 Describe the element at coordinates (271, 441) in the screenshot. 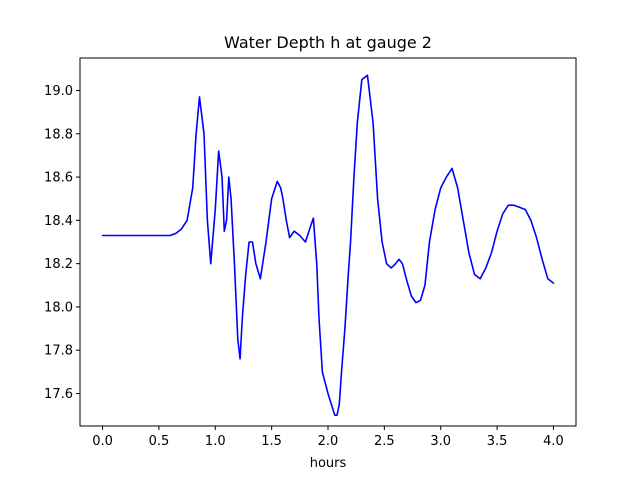

I see `x-tick-label: 1.5` at that location.